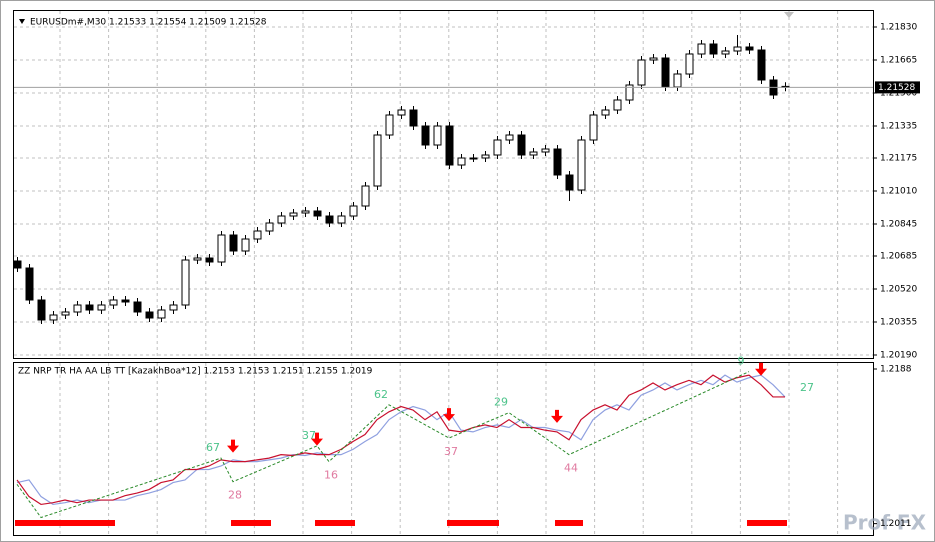  What do you see at coordinates (898, 323) in the screenshot?
I see `y-tick-label: 1.20355` at bounding box center [898, 323].